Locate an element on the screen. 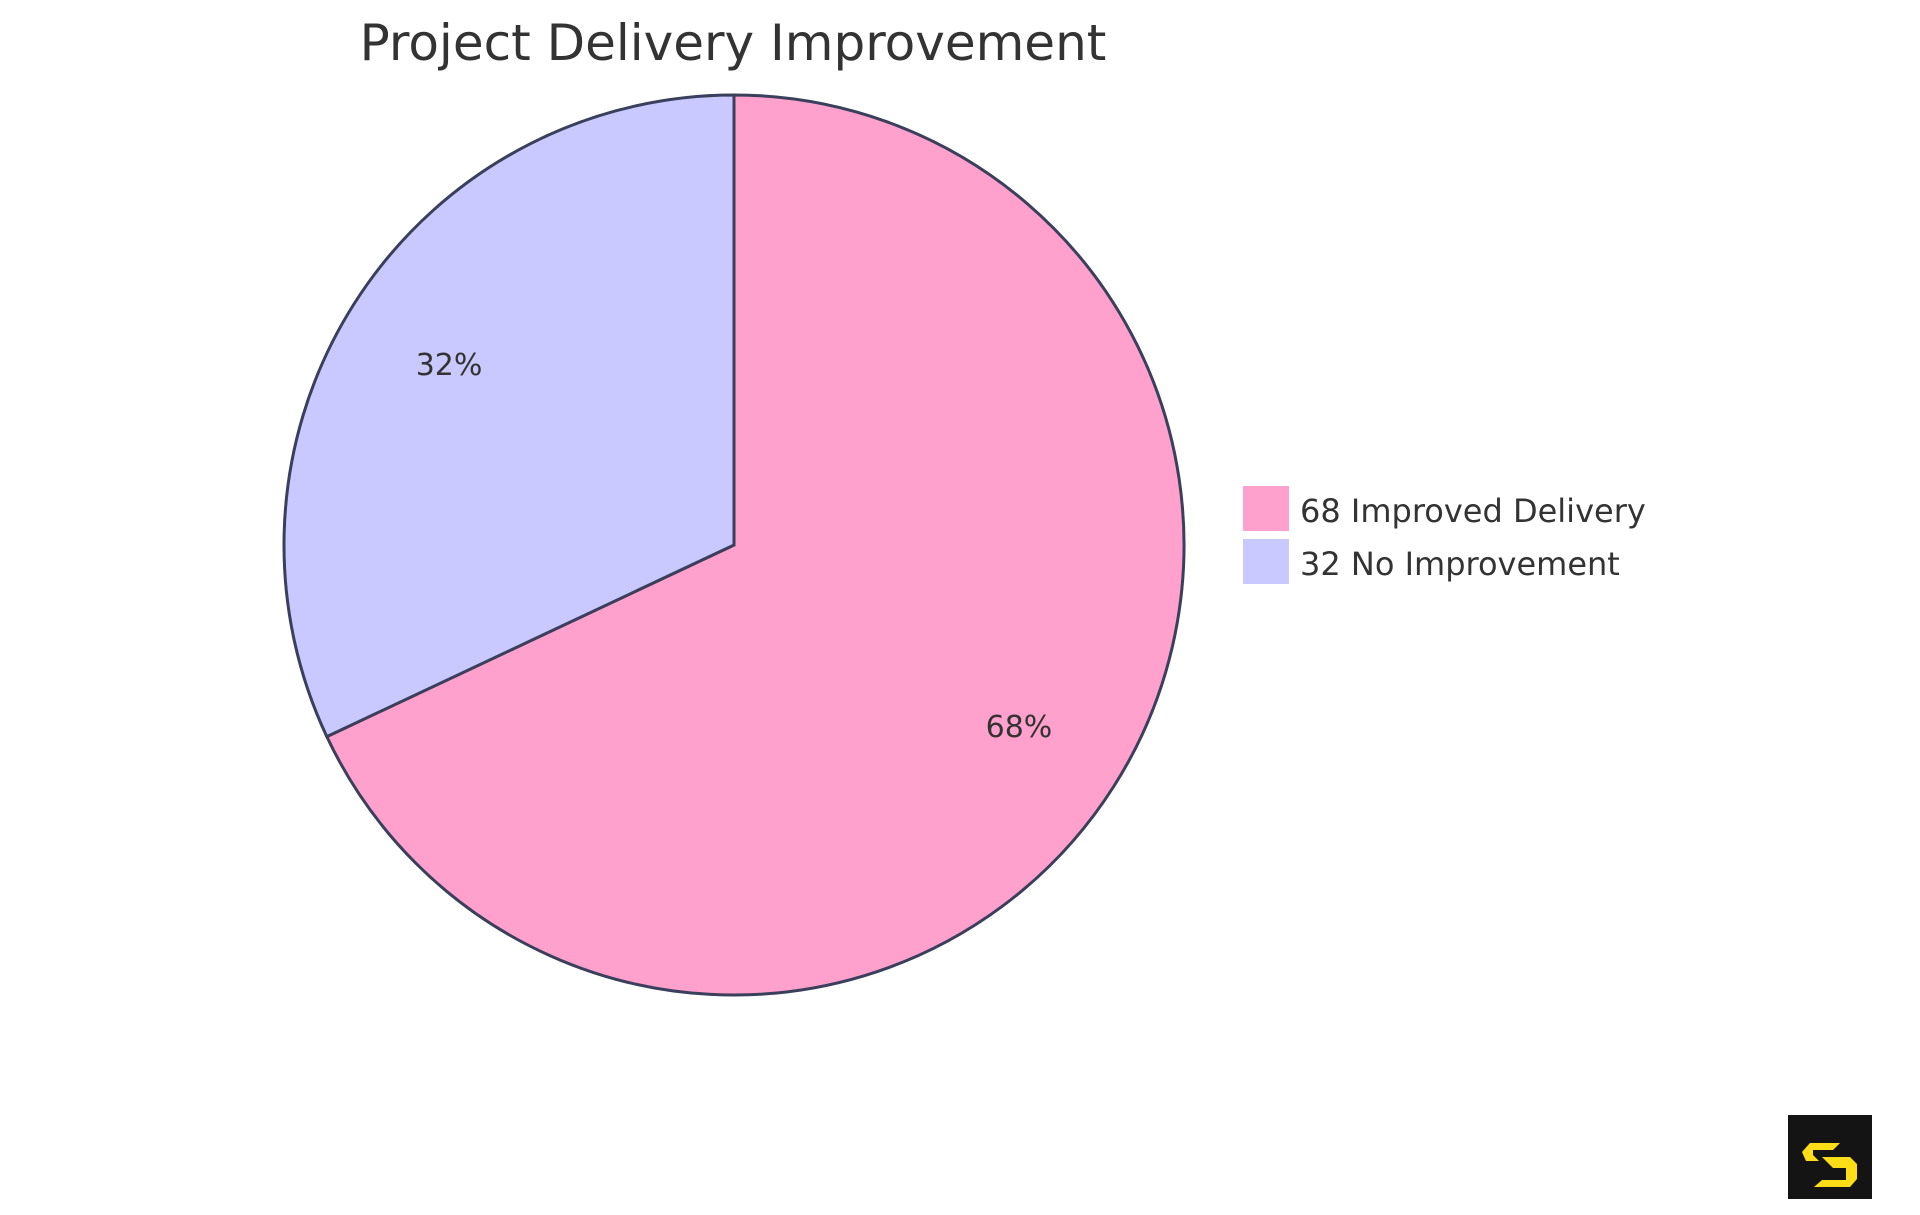  legend-label-improved: 68 Improved Delivery is located at coordinates (1473, 511).